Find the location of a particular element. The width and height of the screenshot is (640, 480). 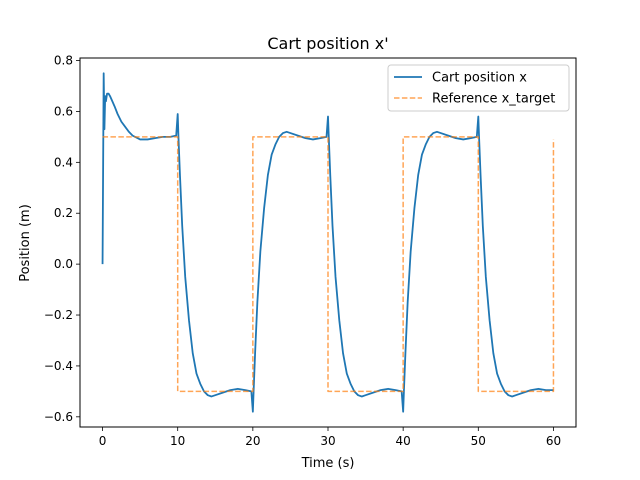

legend-label-1: Reference x_target is located at coordinates (493, 99).